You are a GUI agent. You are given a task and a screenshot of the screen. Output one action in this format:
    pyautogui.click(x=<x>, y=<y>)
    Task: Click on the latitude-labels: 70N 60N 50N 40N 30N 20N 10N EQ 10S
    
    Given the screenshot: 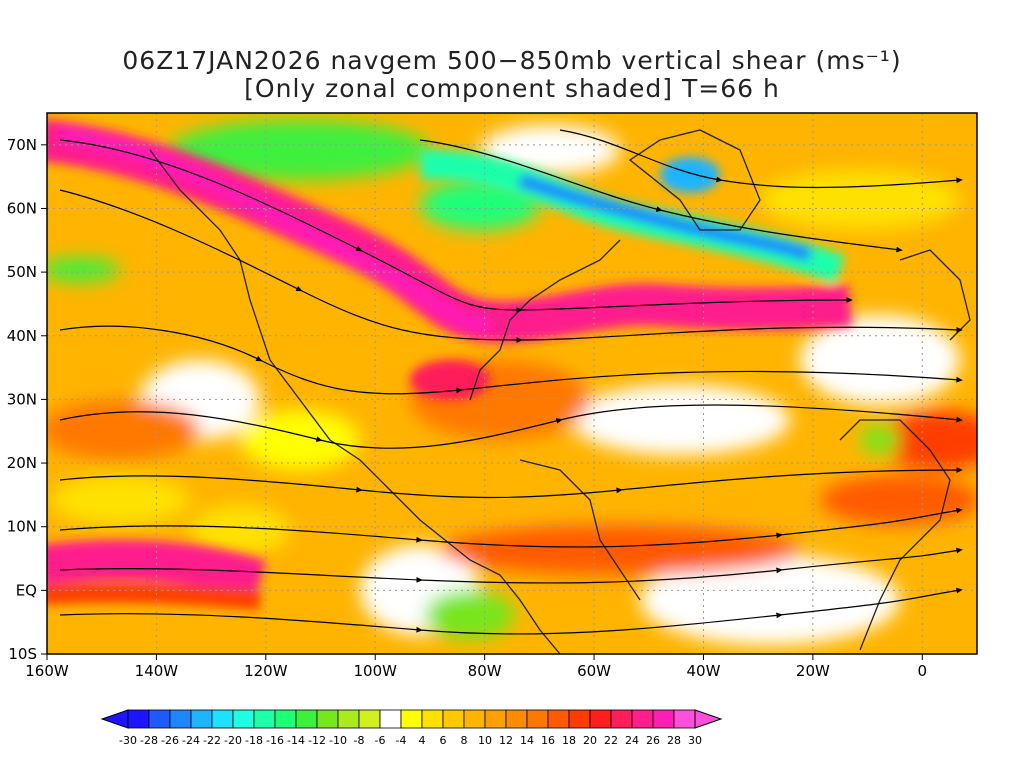 What is the action you would take?
    pyautogui.click(x=27, y=399)
    